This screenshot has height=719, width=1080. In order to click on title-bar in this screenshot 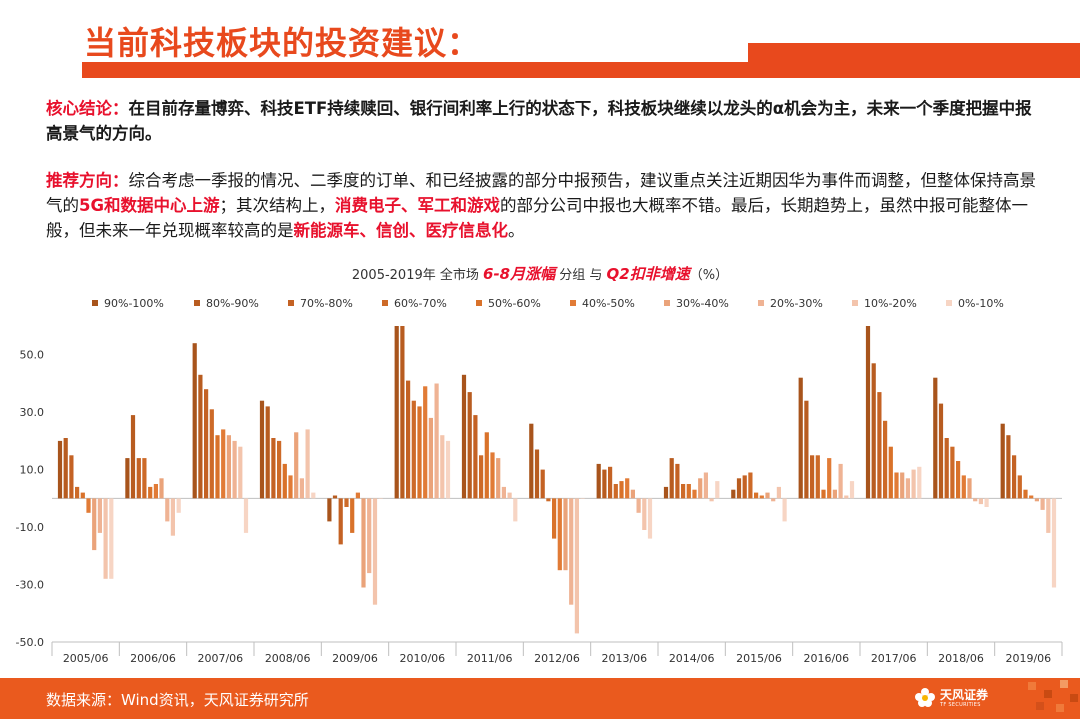, I will do `click(581, 71)`.